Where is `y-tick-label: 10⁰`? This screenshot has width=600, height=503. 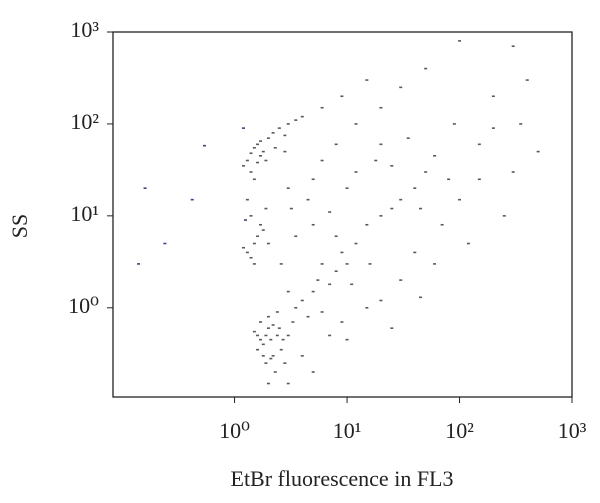 y-tick-label: 10⁰ is located at coordinates (83, 305).